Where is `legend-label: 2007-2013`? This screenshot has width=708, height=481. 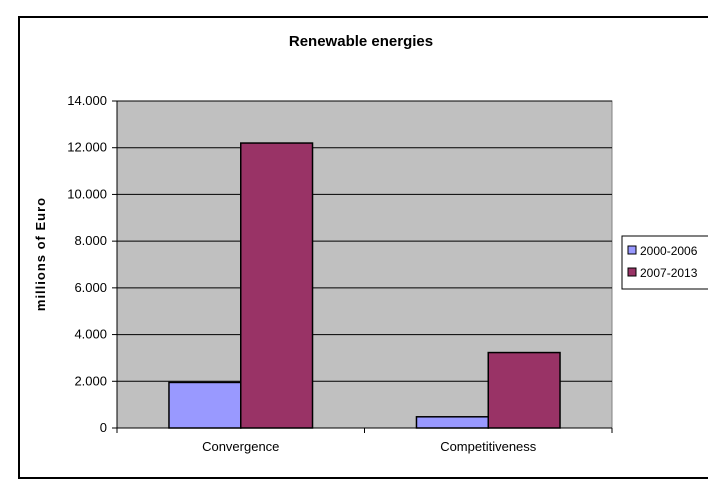
legend-label: 2007-2013 is located at coordinates (669, 273).